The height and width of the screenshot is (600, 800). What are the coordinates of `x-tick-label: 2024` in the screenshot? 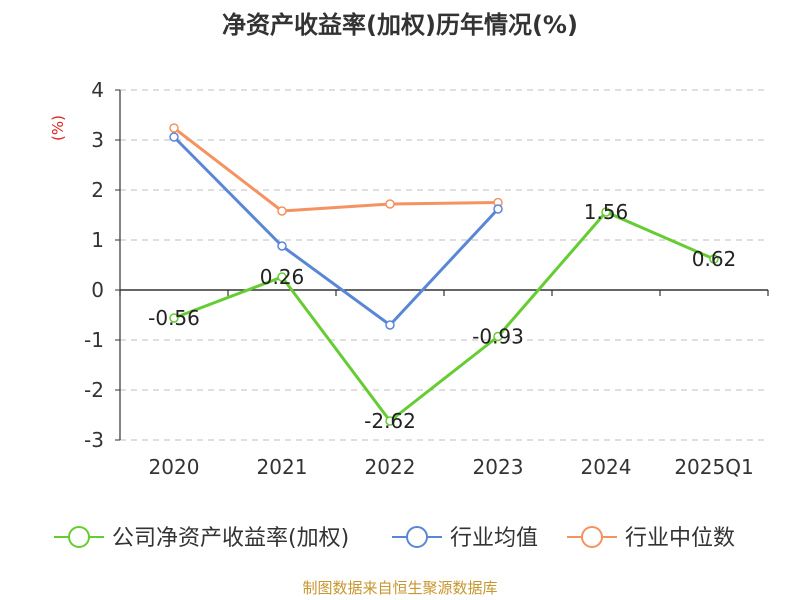 It's located at (606, 467).